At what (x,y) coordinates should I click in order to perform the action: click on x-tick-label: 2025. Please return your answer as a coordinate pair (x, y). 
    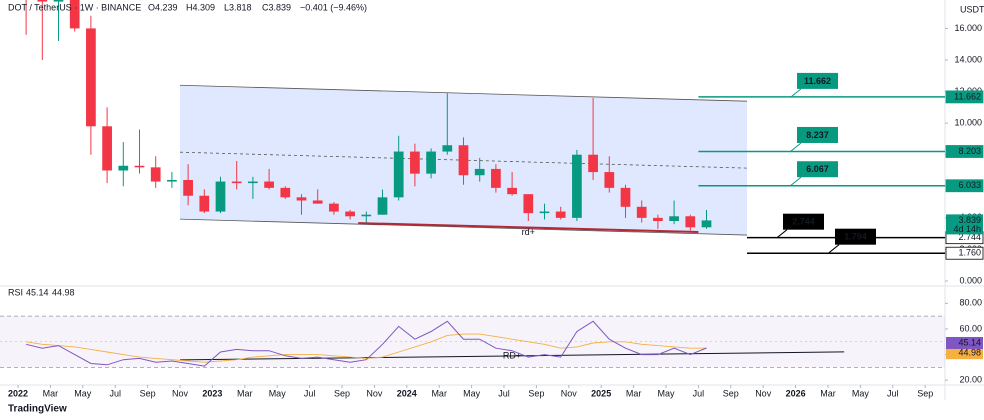
    Looking at the image, I should click on (601, 393).